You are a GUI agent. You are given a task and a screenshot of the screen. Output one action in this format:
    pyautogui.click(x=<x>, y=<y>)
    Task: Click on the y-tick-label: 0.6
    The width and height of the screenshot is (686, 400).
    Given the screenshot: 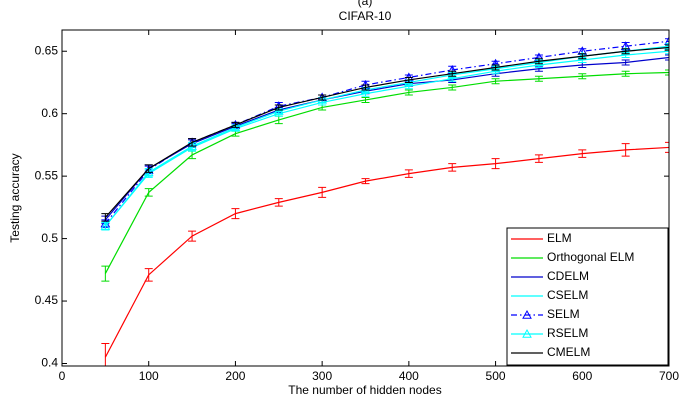 What is the action you would take?
    pyautogui.click(x=49, y=113)
    